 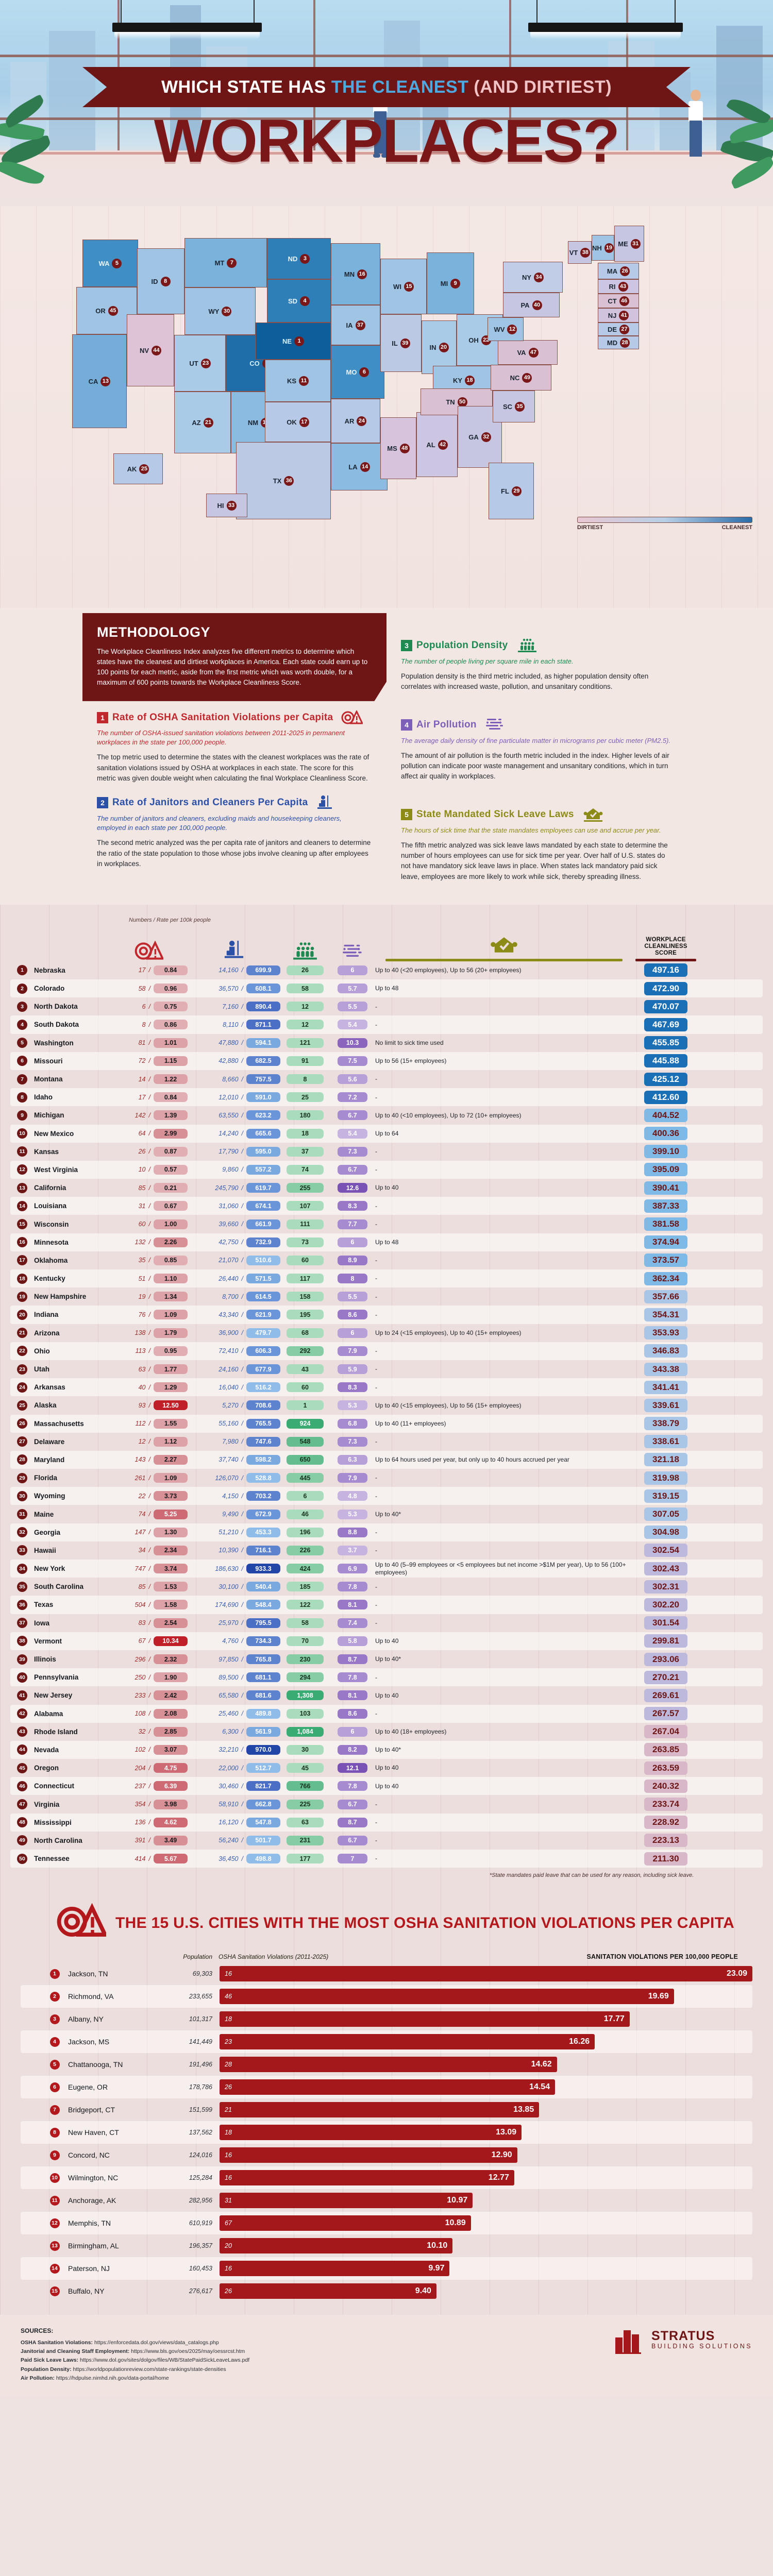 I want to click on map-state-ca: CA 13, so click(x=99, y=381).